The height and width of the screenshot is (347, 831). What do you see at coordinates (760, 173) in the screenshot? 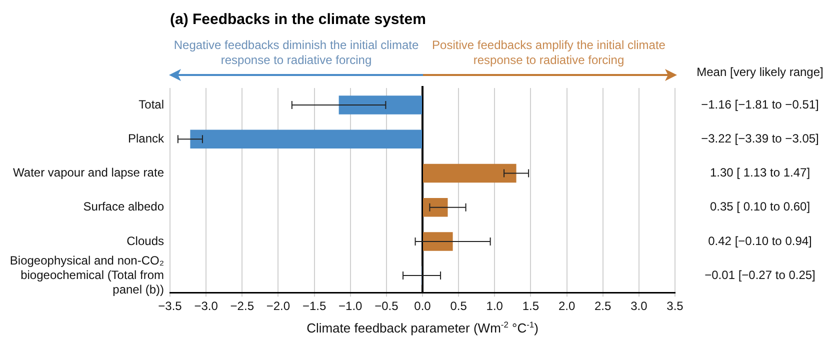
I see `text: 1.30 [ 1.13 to 1.47]` at bounding box center [760, 173].